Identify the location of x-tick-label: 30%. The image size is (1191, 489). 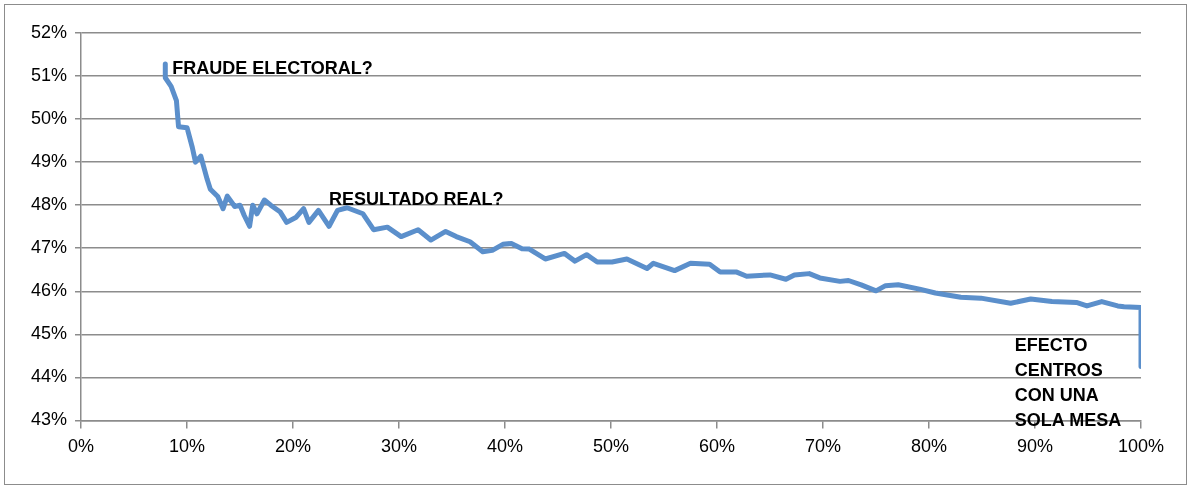
(399, 446).